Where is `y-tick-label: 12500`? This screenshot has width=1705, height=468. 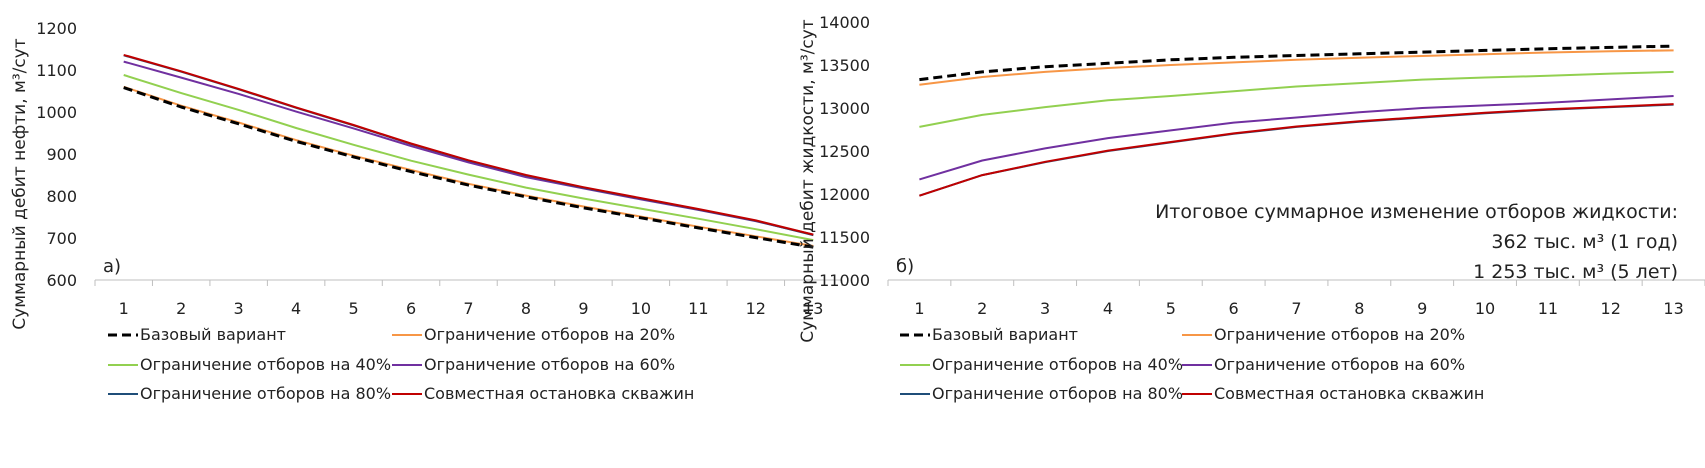 y-tick-label: 12500 is located at coordinates (844, 151).